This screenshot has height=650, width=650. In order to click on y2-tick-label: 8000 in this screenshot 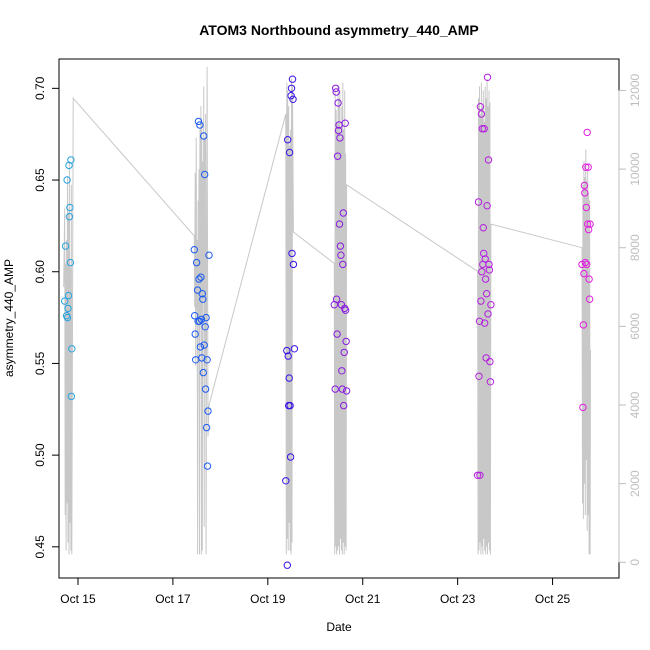, I will do `click(635, 247)`.